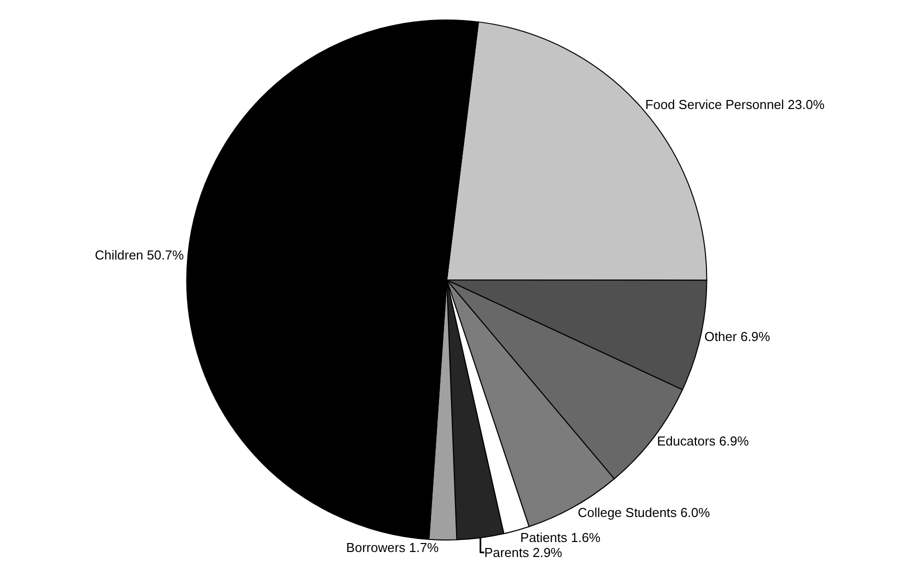 The image size is (920, 565). I want to click on slice-label: College Students 6.0%, so click(644, 512).